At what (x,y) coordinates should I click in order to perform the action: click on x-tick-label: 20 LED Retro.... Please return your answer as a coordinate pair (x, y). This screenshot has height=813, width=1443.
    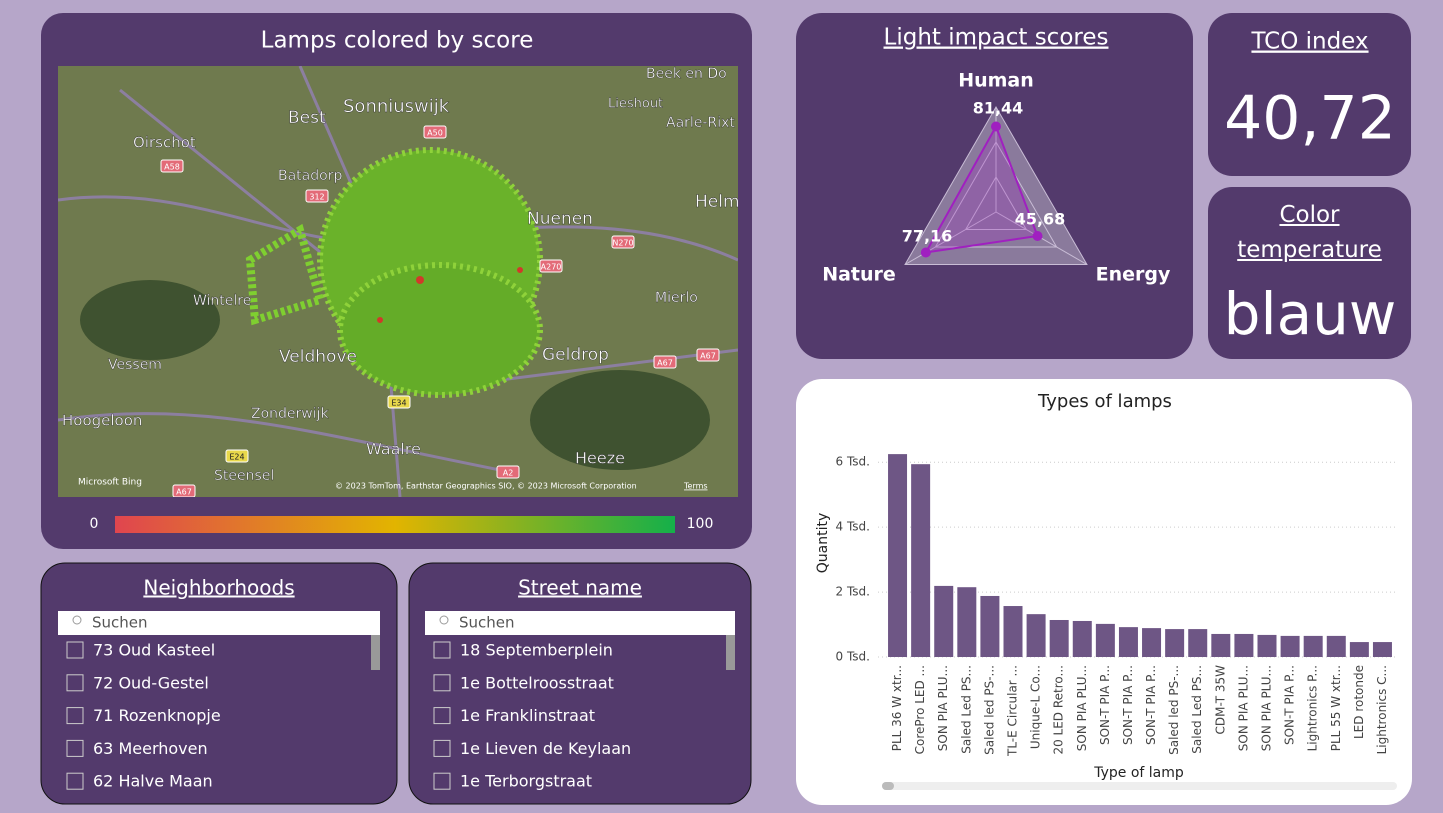
    Looking at the image, I should click on (1059, 710).